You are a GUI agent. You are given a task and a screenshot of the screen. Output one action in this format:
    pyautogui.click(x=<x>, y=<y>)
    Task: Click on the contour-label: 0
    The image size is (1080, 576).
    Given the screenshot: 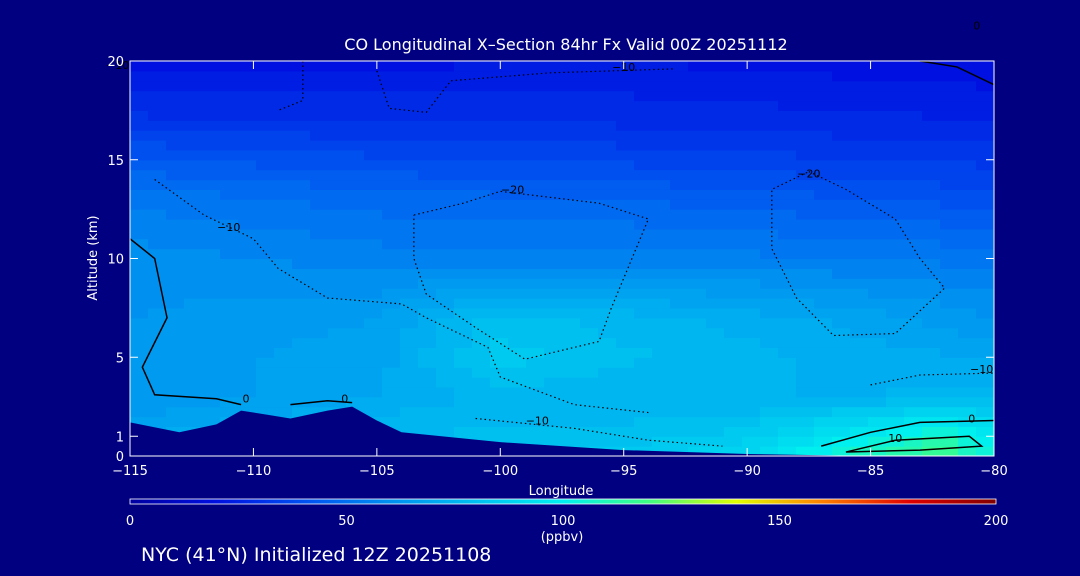 What is the action you would take?
    pyautogui.click(x=246, y=399)
    